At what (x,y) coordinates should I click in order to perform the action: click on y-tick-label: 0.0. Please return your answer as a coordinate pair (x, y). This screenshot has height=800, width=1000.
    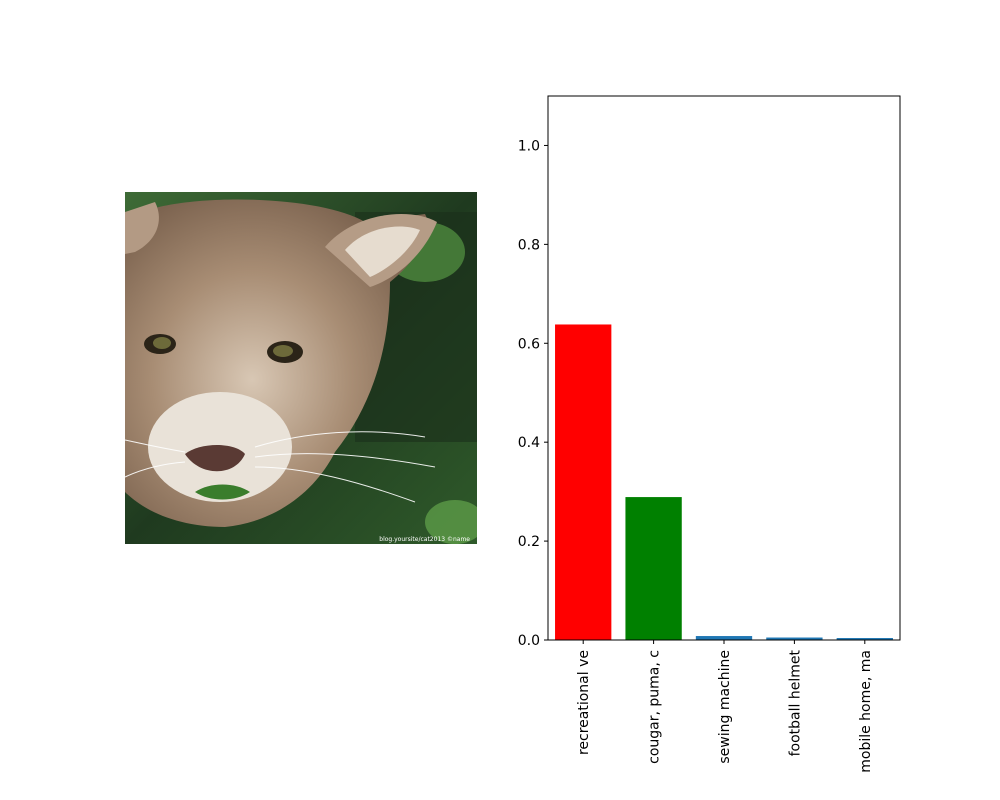
    Looking at the image, I should click on (529, 641).